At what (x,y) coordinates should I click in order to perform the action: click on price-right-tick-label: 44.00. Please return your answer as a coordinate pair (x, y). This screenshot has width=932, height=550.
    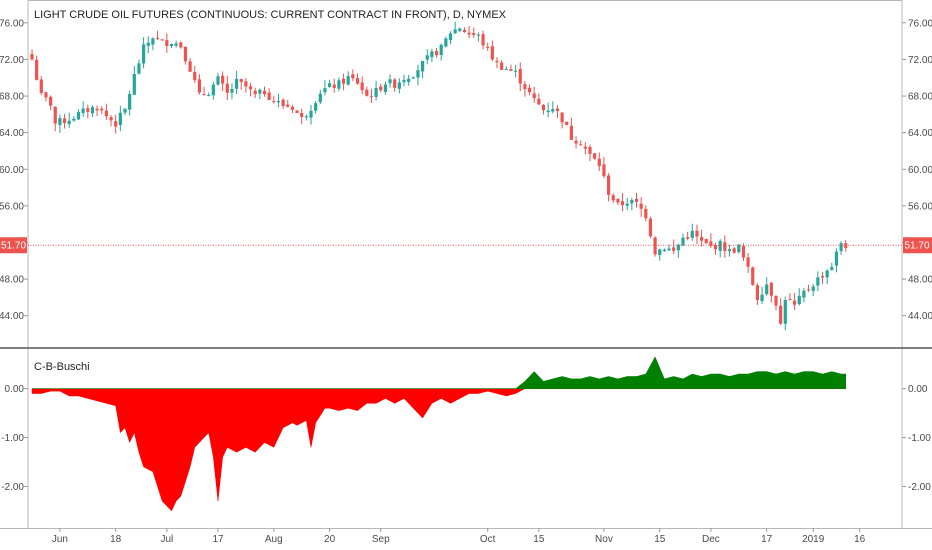
    Looking at the image, I should click on (920, 316).